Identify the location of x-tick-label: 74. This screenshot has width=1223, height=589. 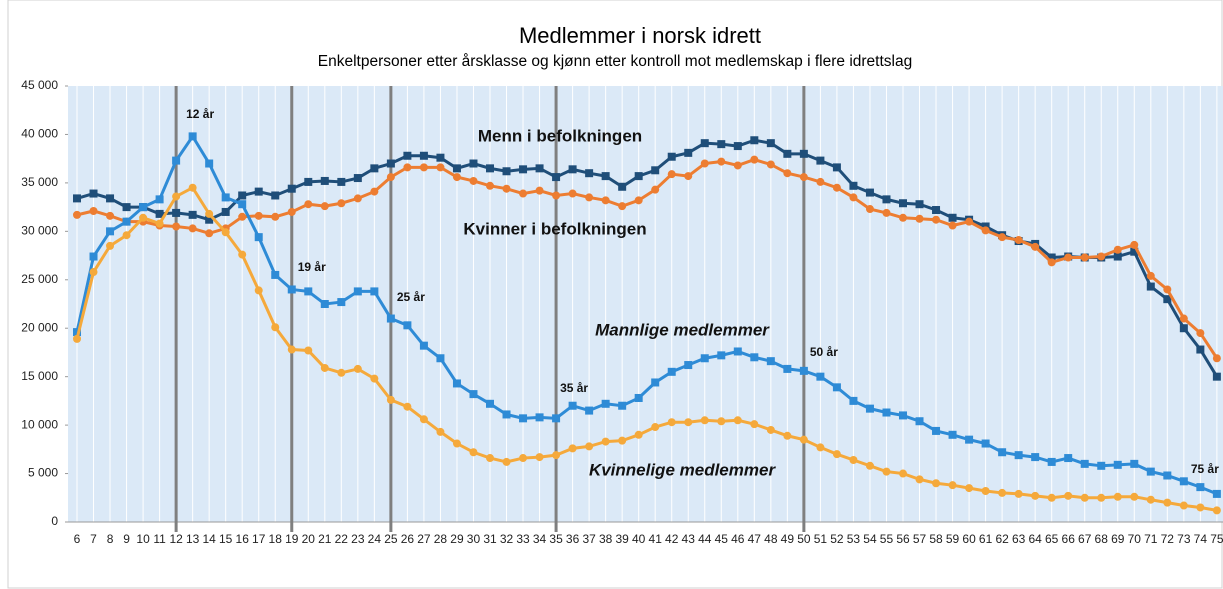
(1201, 539).